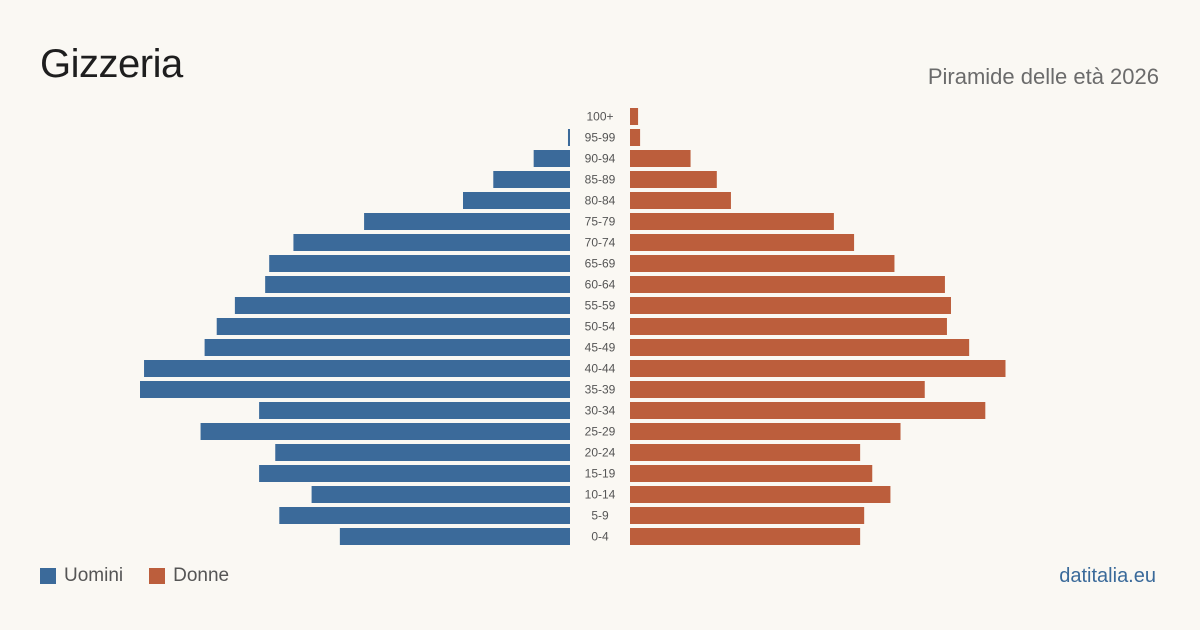  I want to click on age-label-65-69: 65-69, so click(600, 264).